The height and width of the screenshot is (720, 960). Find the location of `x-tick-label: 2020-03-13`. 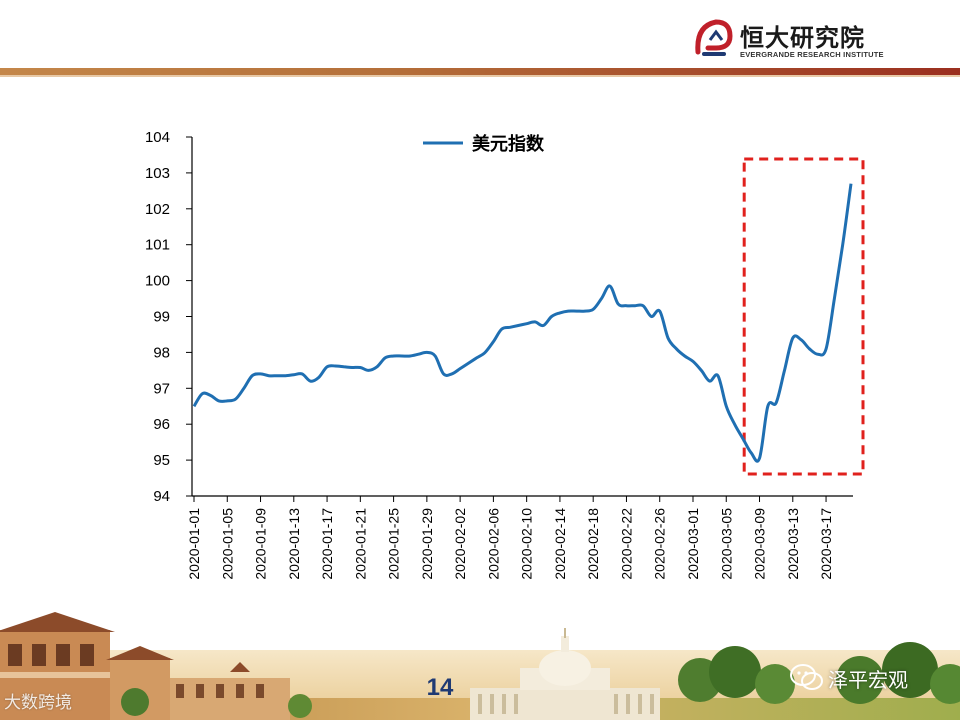

x-tick-label: 2020-03-13 is located at coordinates (793, 544).